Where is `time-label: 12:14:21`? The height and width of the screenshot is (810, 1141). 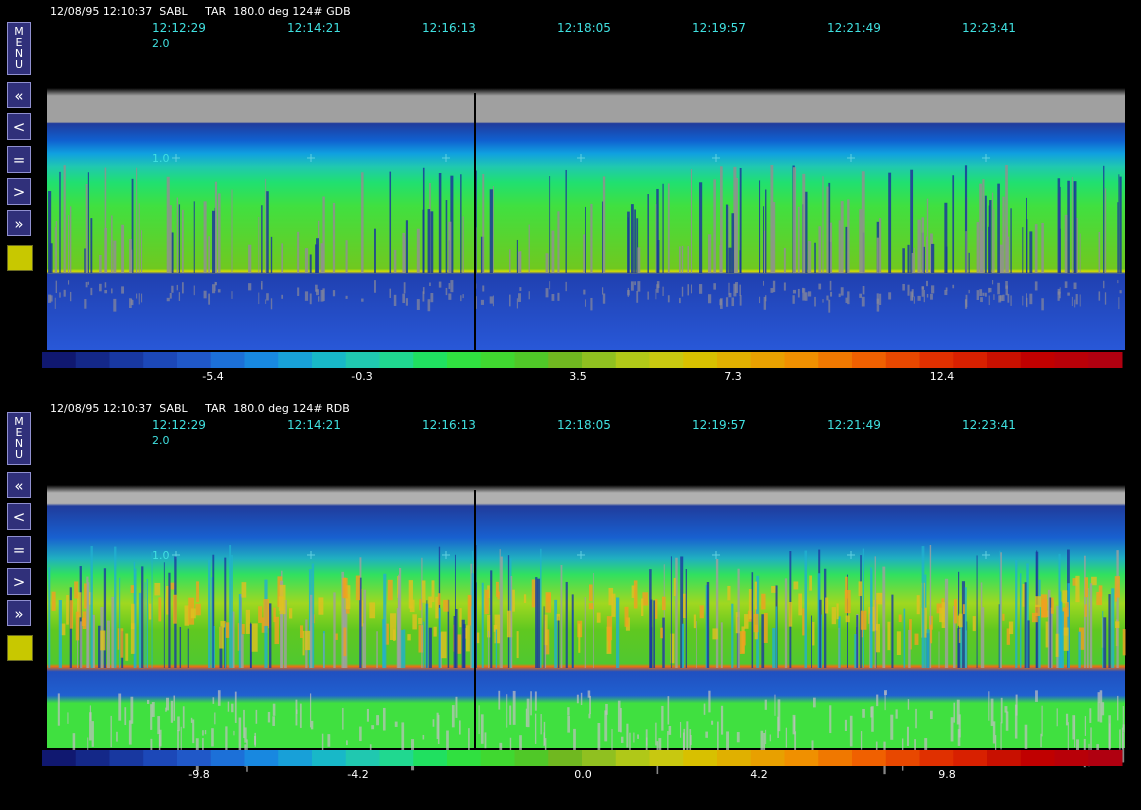
time-label: 12:14:21 is located at coordinates (314, 28).